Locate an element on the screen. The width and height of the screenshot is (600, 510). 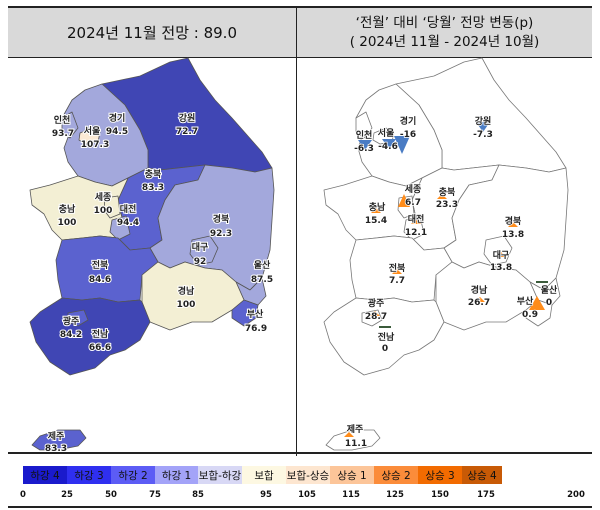
svg-text: 26.7 is located at coordinates (479, 303).